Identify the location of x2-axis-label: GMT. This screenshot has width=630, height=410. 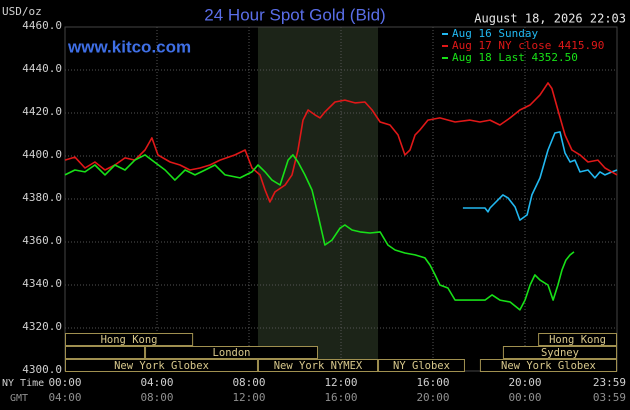
(19, 398).